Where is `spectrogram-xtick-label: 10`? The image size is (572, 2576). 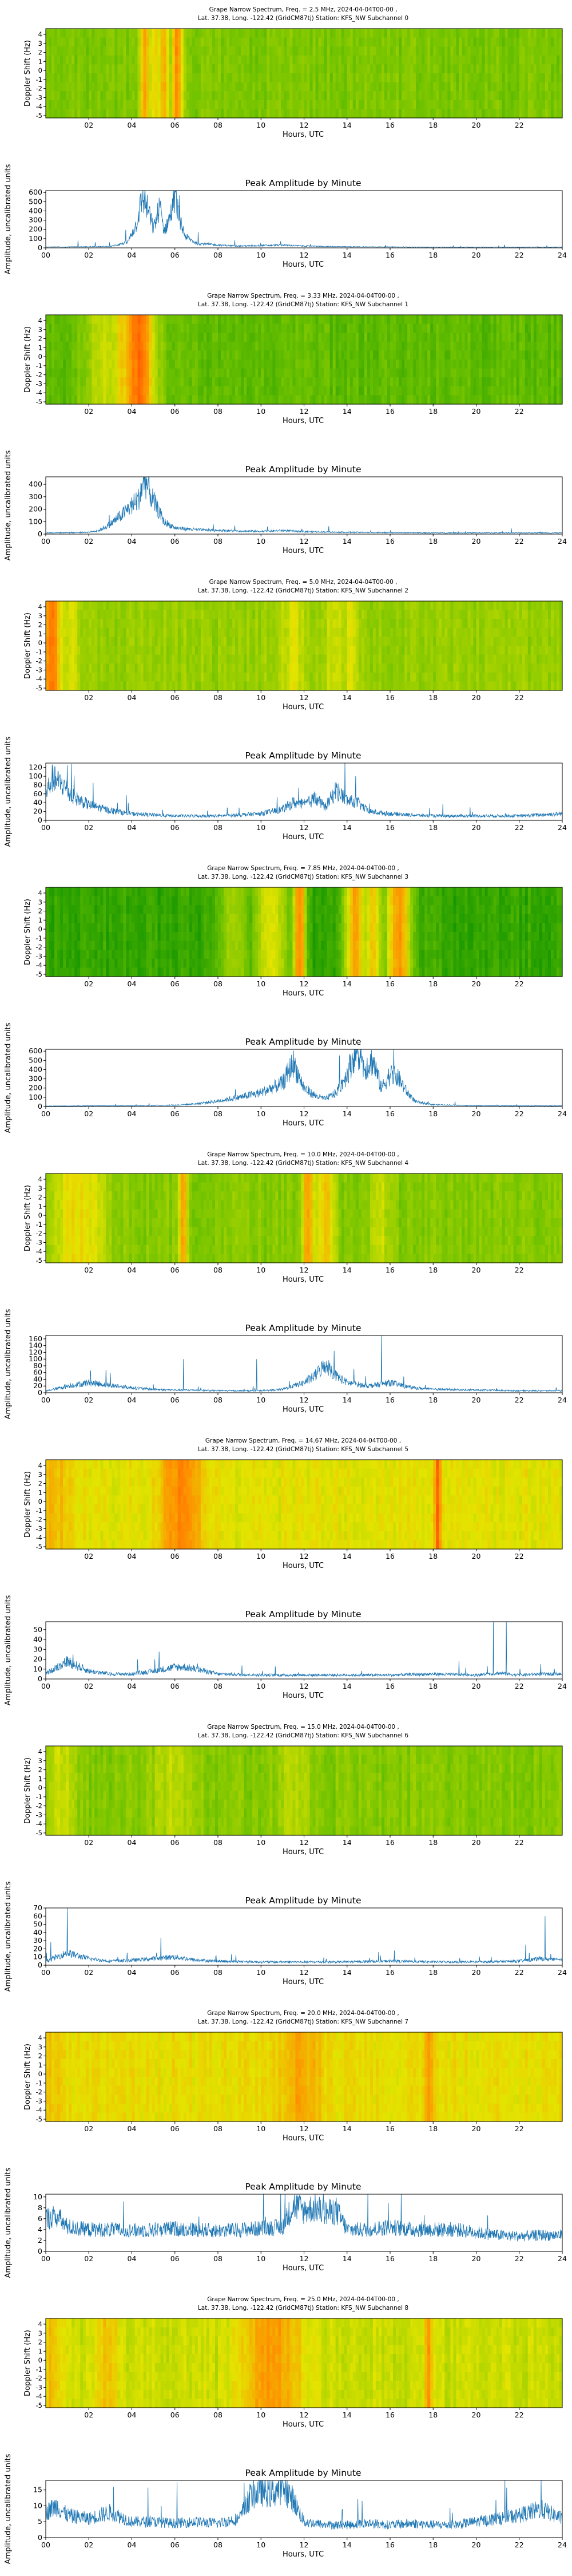 spectrogram-xtick-label: 10 is located at coordinates (260, 411).